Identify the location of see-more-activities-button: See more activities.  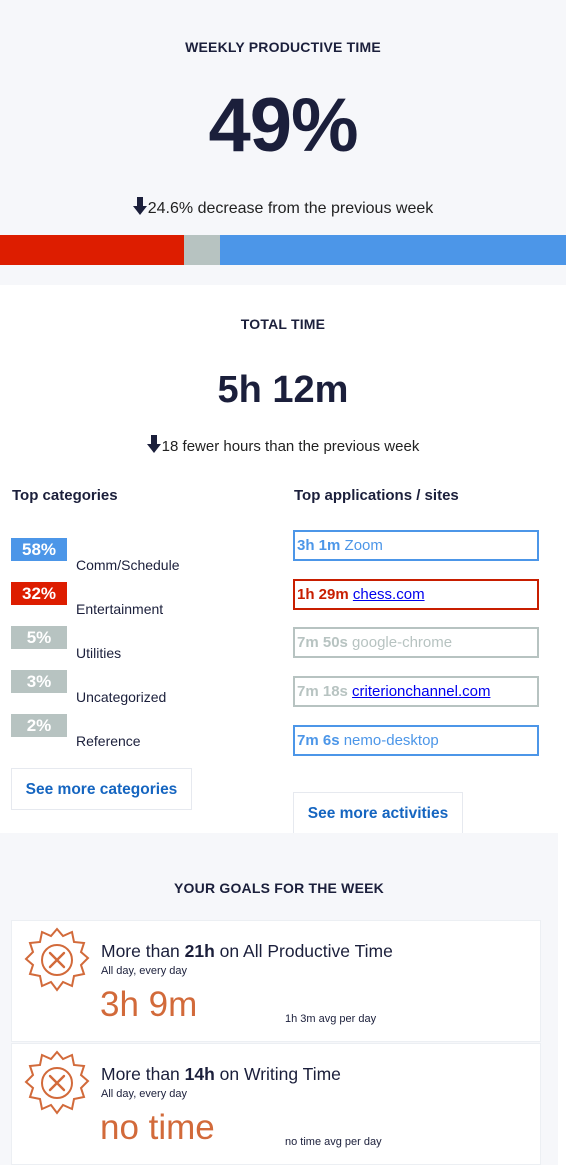
(378, 813).